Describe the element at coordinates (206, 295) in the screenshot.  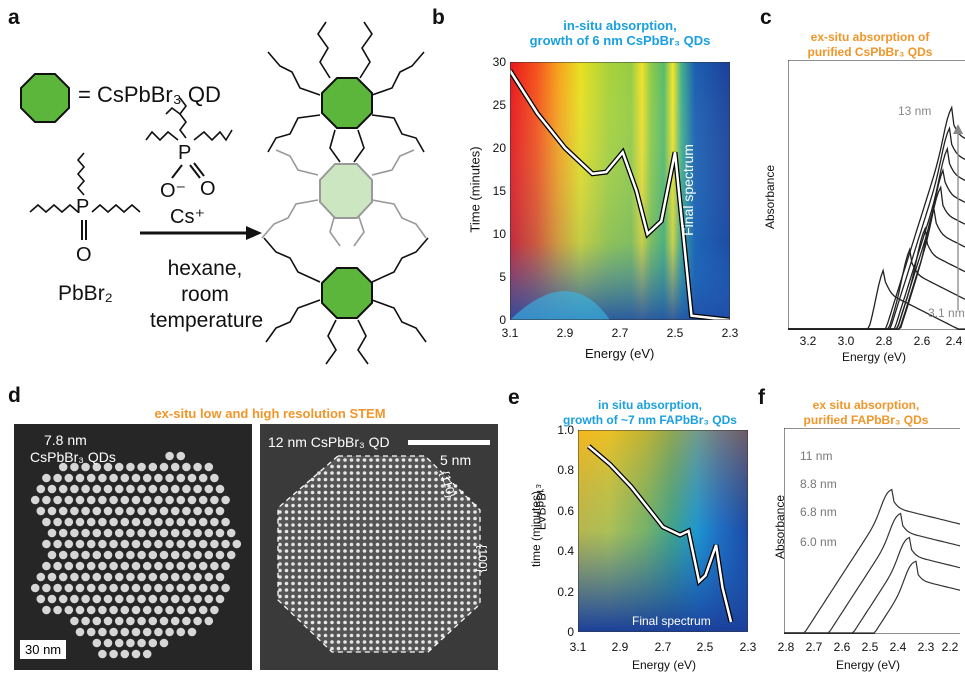
I see `reaction-conditions: hexane, room temperature` at that location.